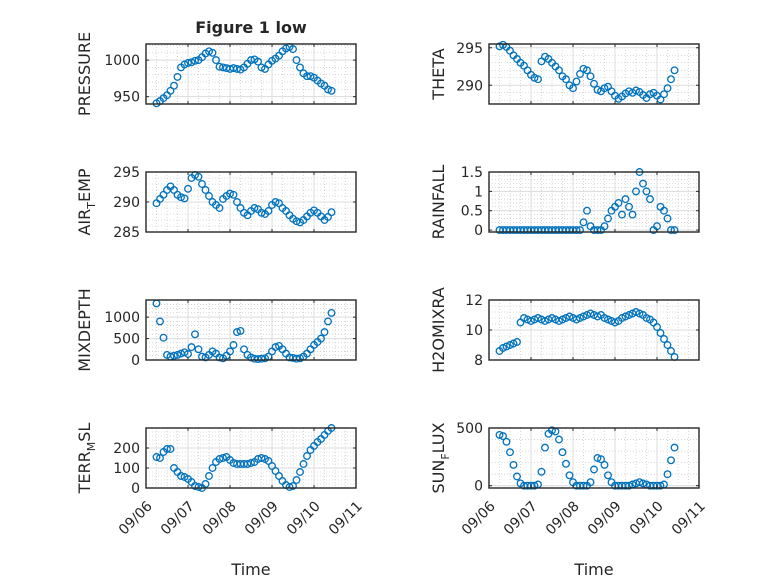 This screenshot has height=583, width=778. What do you see at coordinates (126, 449) in the screenshot?
I see `y-tick-label: 200` at bounding box center [126, 449].